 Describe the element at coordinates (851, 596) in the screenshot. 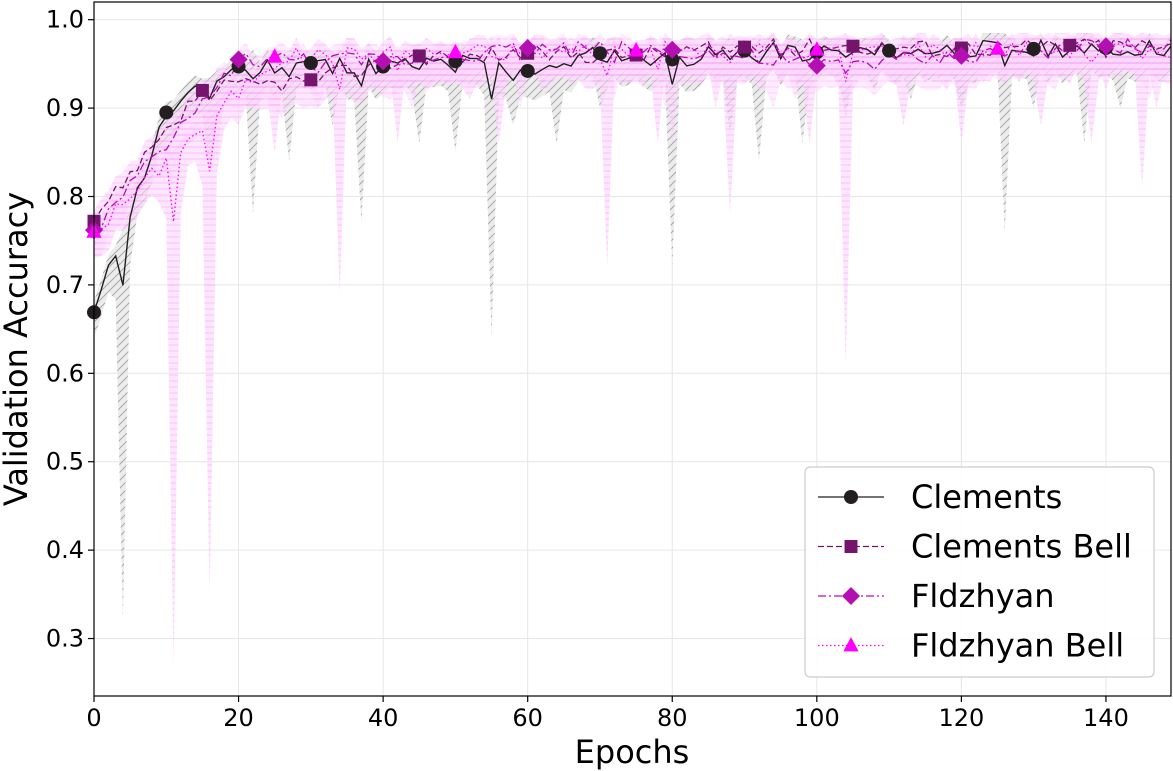

I see `legend-marker-fldzhyan` at that location.